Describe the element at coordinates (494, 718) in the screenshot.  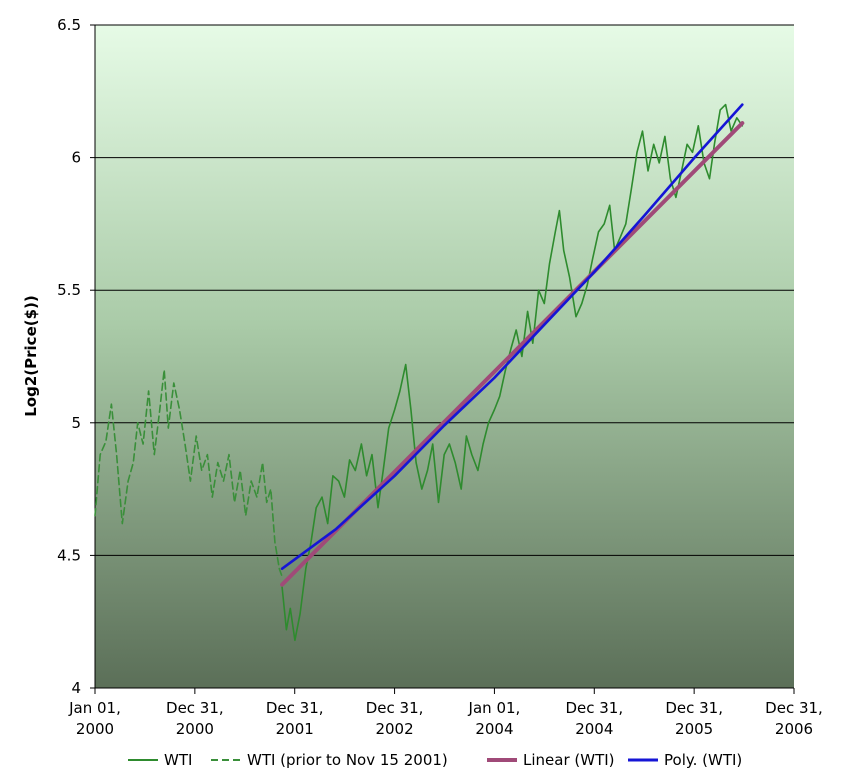
I see `x-tick-label: Jan 01, 2004` at that location.